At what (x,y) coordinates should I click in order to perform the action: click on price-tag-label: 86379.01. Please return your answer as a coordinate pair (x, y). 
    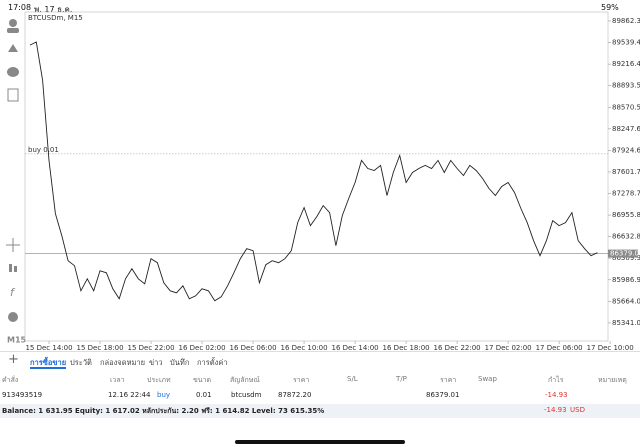
    Looking at the image, I should click on (625, 254).